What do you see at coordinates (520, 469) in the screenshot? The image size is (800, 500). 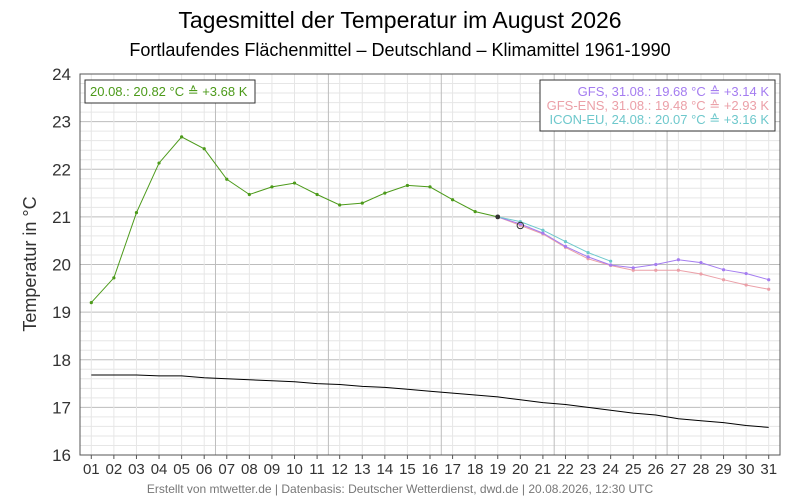 I see `x-tick-label: 20` at bounding box center [520, 469].